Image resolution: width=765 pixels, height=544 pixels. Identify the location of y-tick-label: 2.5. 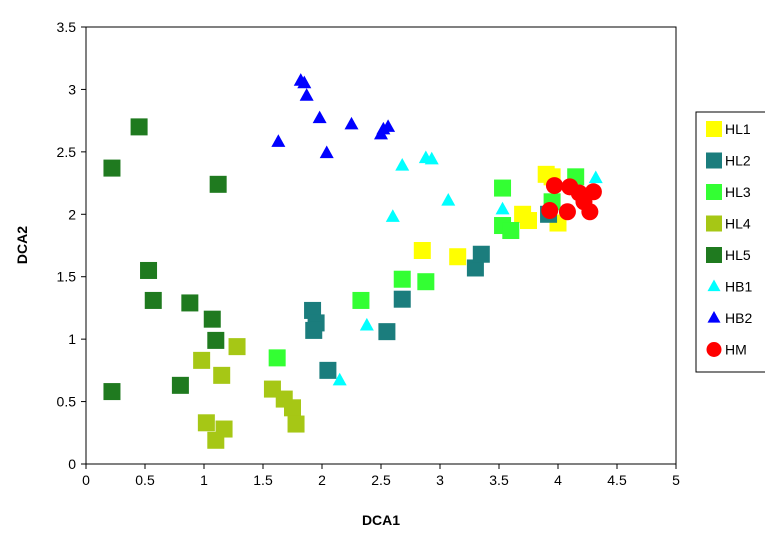
(67, 152).